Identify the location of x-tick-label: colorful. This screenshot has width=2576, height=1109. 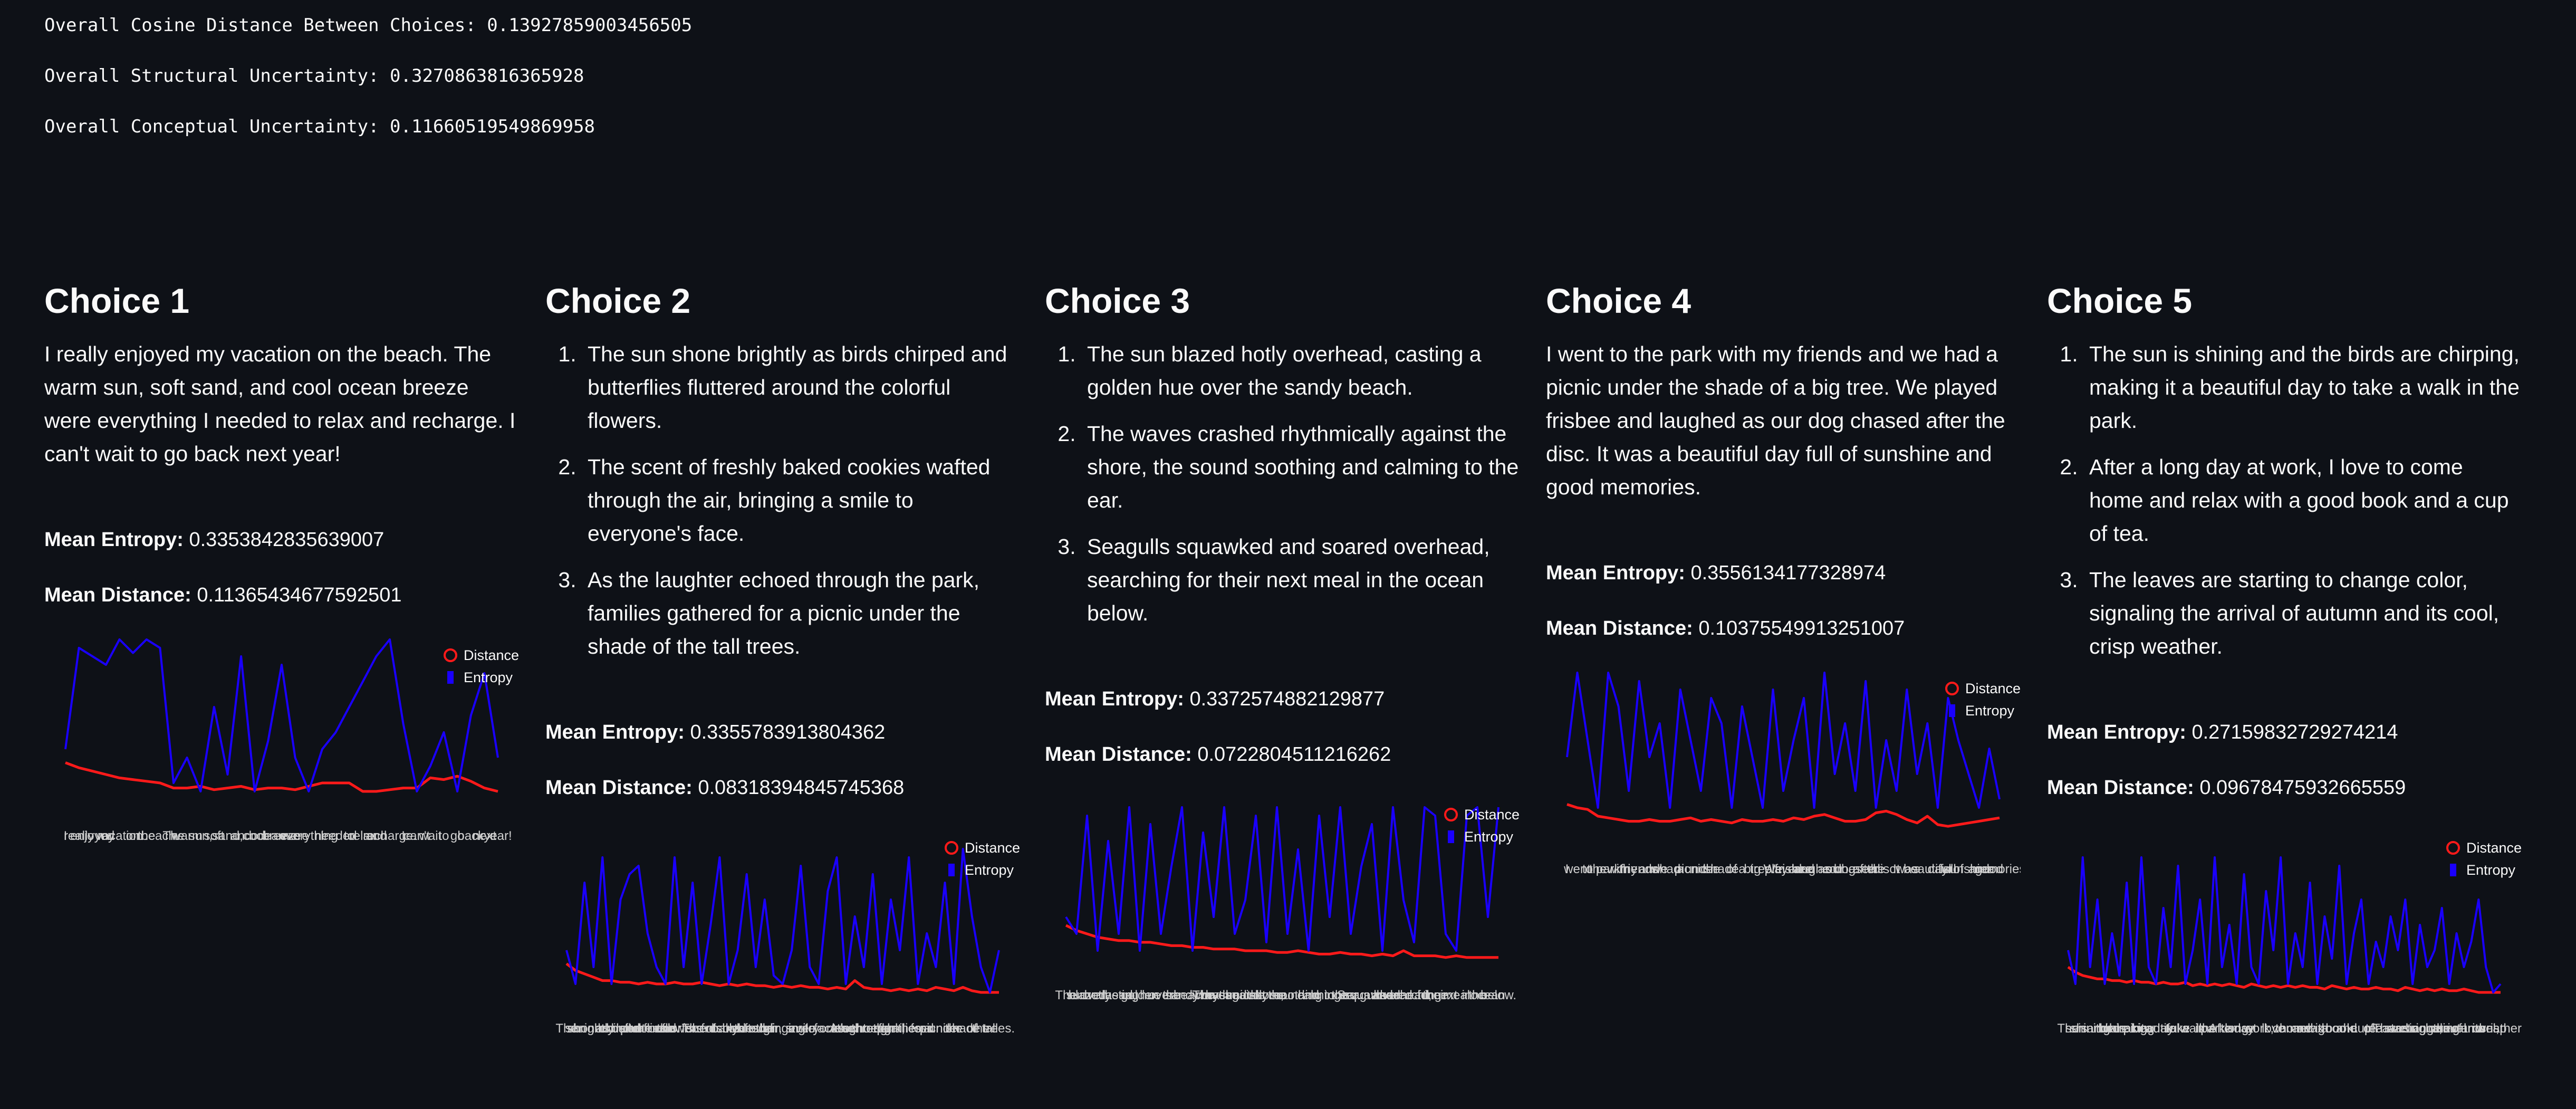
(675, 1028).